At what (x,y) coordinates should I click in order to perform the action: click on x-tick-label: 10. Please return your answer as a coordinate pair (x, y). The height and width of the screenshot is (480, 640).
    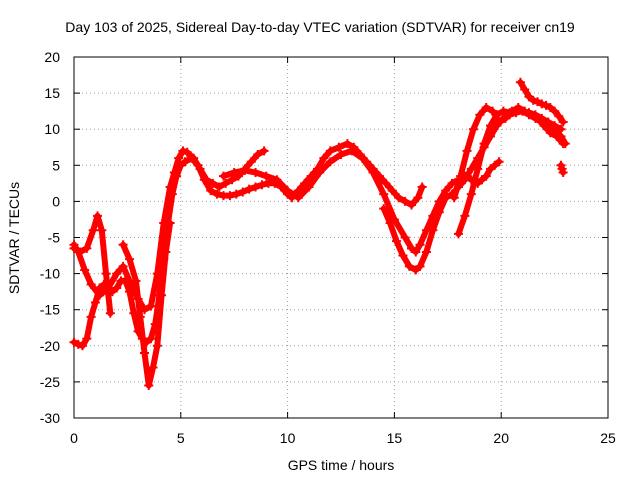
    Looking at the image, I should click on (288, 438).